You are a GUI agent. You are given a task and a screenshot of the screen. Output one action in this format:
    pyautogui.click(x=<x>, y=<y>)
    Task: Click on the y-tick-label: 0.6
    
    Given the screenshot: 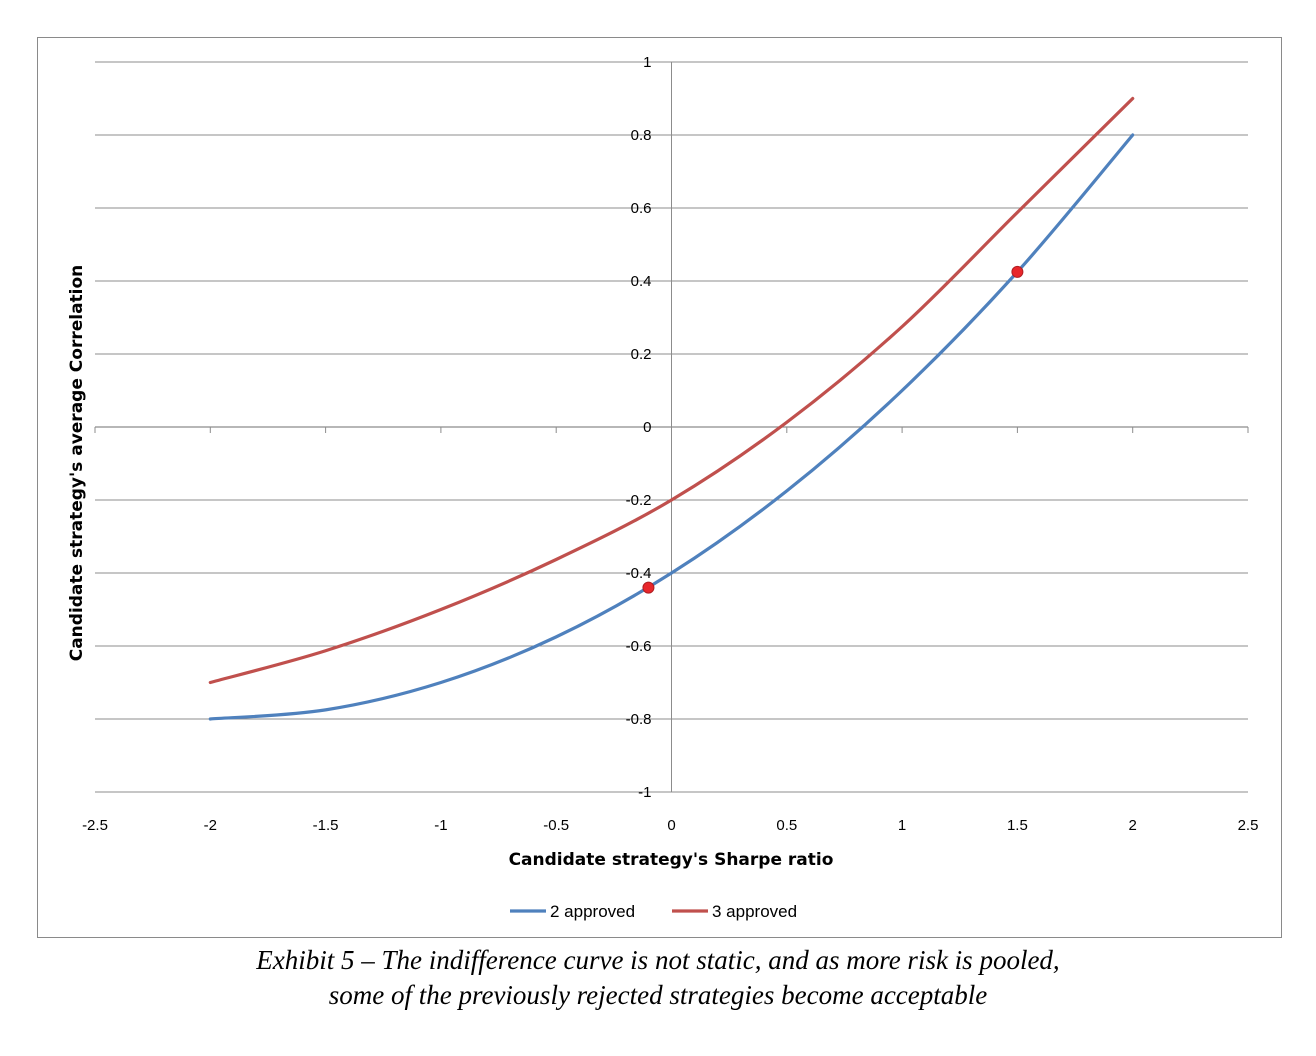 What is the action you would take?
    pyautogui.click(x=641, y=208)
    